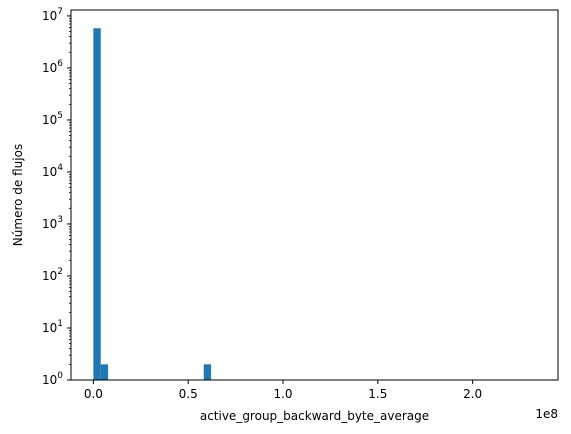  Describe the element at coordinates (52, 15) in the screenshot. I see `y-tick-label: 10⁷` at that location.